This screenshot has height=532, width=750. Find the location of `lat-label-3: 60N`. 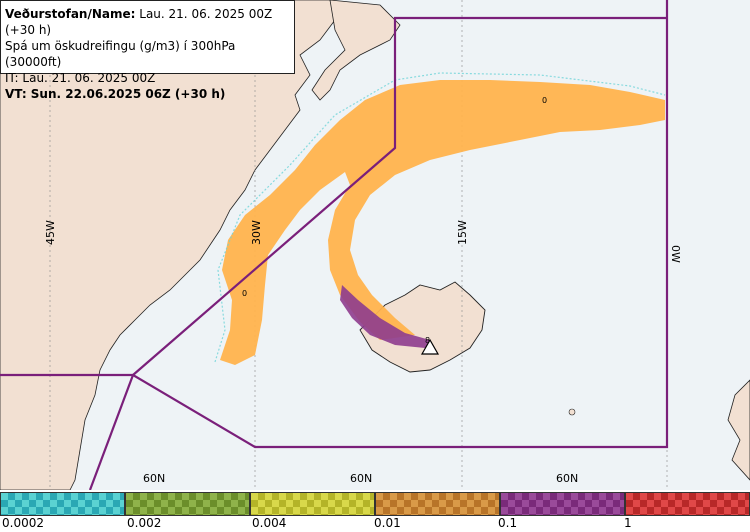

lat-label-3: 60N is located at coordinates (567, 478).